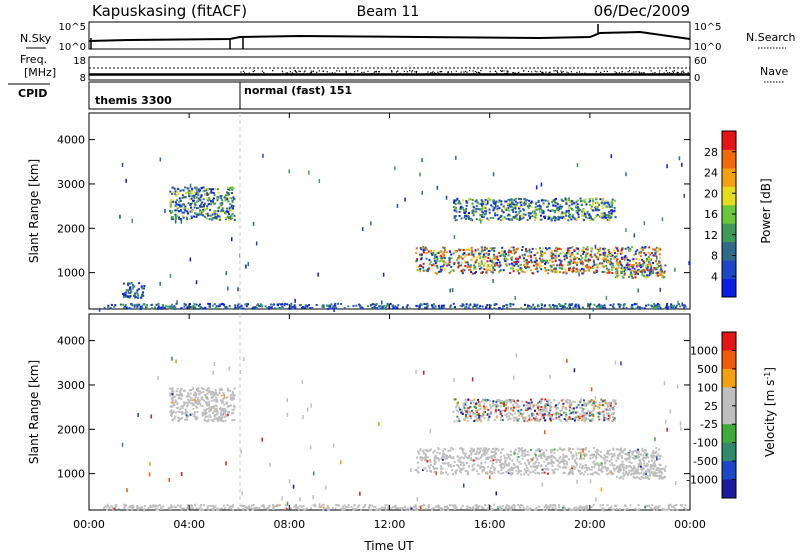 Image resolution: width=800 pixels, height=558 pixels. Describe the element at coordinates (32, 93) in the screenshot. I see `cpid-label: CPID` at that location.